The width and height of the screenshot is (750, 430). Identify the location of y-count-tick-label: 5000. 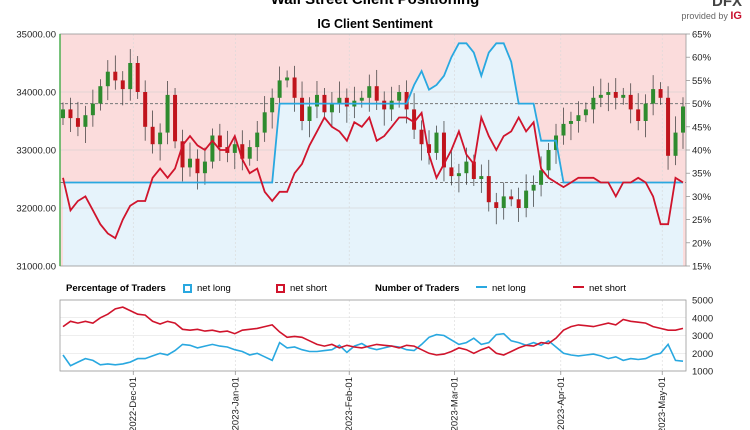
(702, 301).